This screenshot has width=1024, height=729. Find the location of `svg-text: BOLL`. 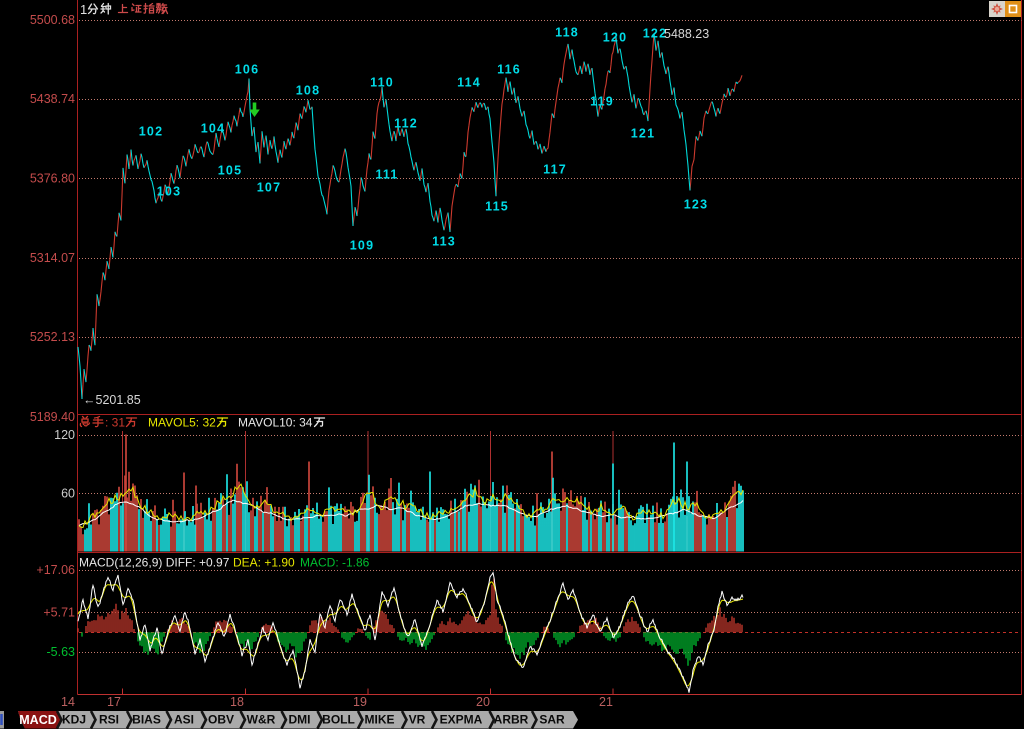

svg-text: BOLL is located at coordinates (338, 720).